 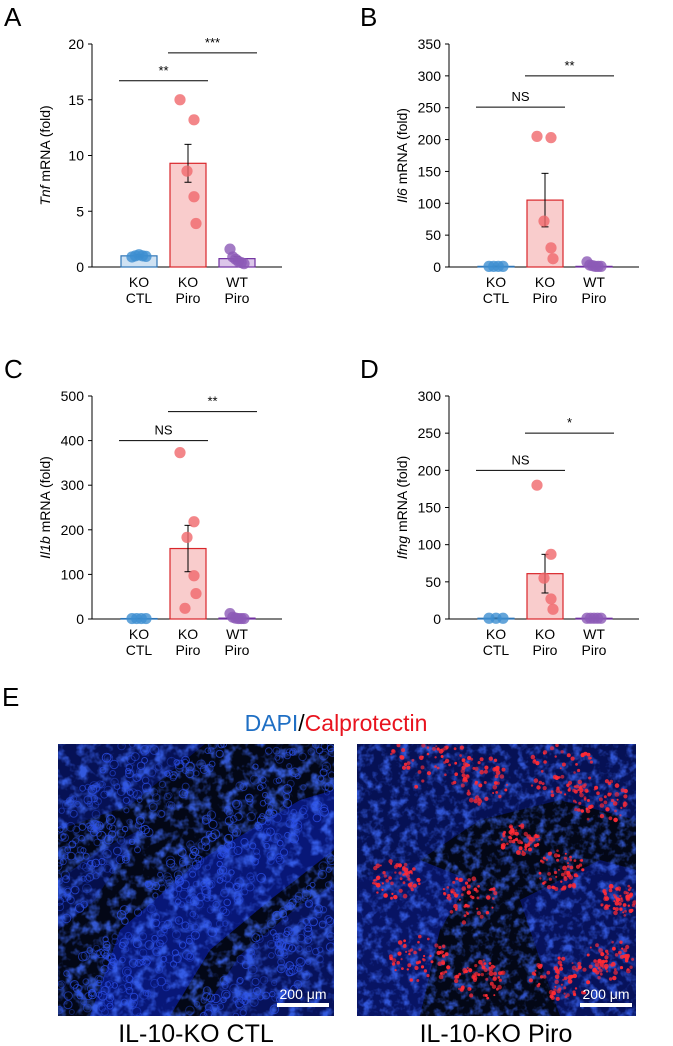 What do you see at coordinates (430, 396) in the screenshot?
I see `y-tick-label: 300` at bounding box center [430, 396].